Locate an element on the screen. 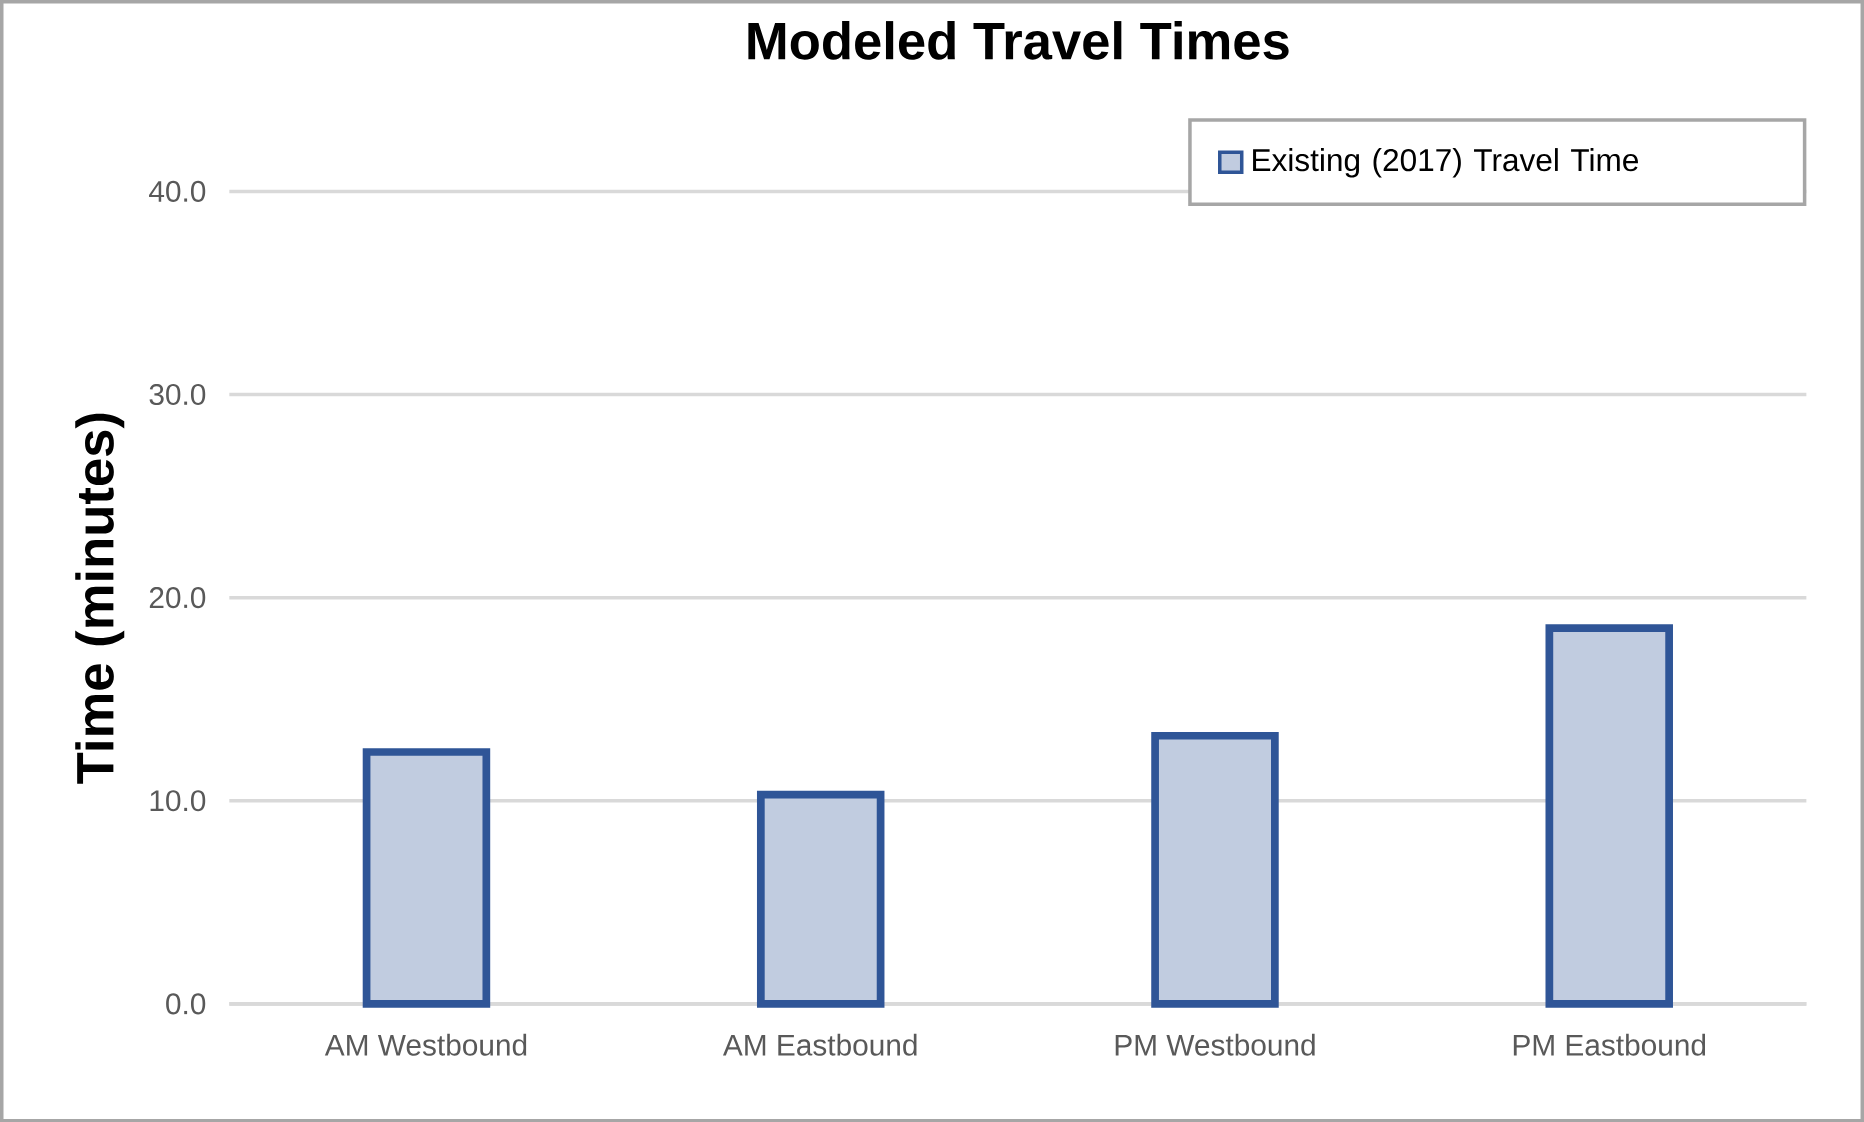  y-tick-label: 20.0 is located at coordinates (177, 597).